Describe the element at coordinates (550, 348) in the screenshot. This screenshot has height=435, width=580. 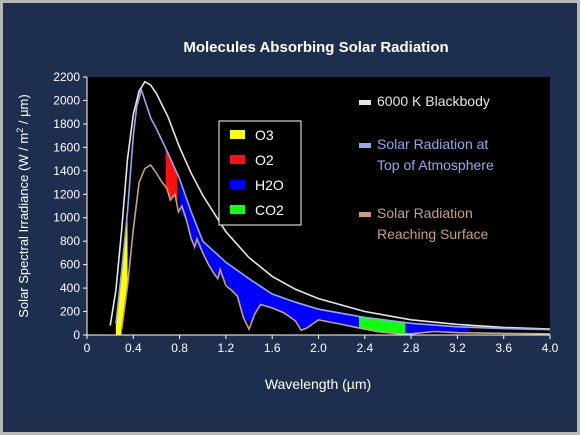
I see `x-tick-label: 4.0` at that location.